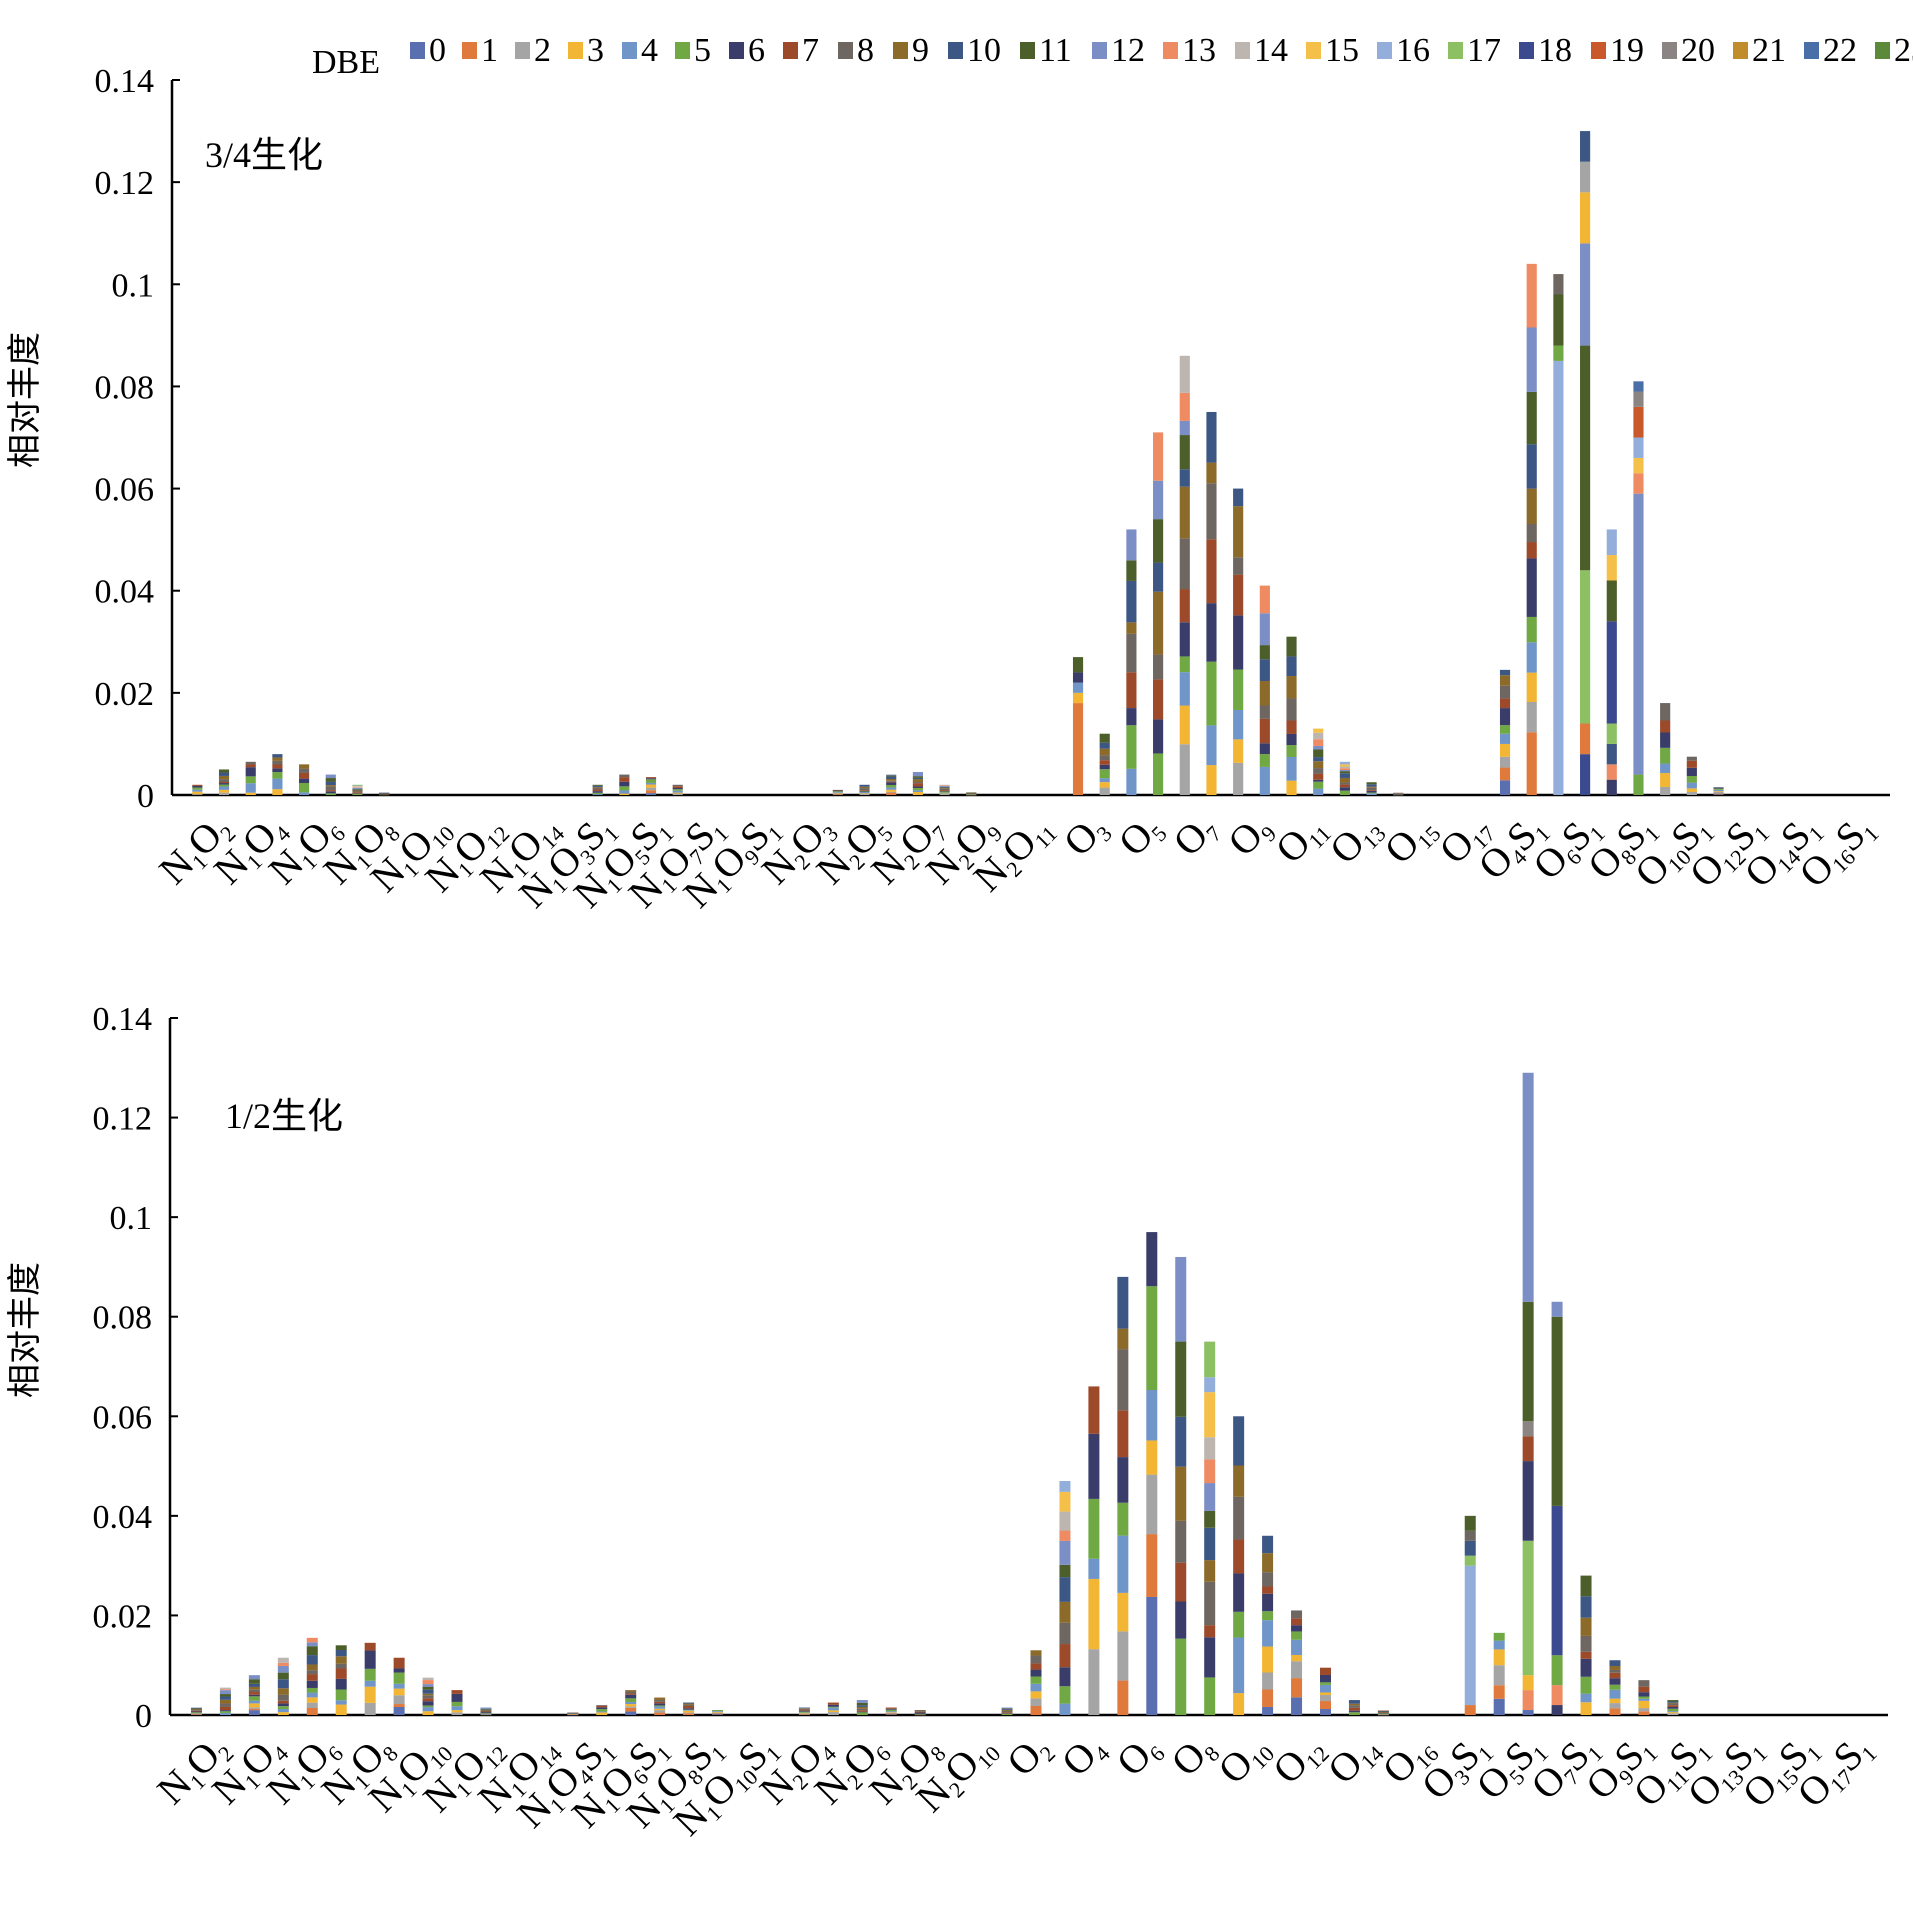 The width and height of the screenshot is (1913, 1918). Describe the element at coordinates (1138, 1756) in the screenshot. I see `x-tick-label: O6` at that location.